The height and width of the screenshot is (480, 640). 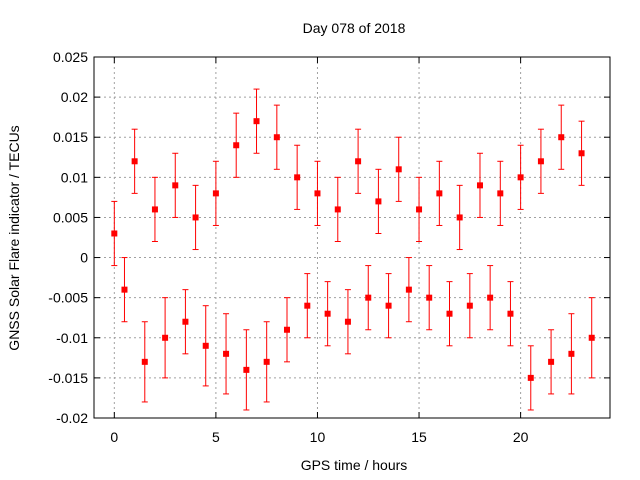 What do you see at coordinates (216, 437) in the screenshot?
I see `x-tick-label: 5` at bounding box center [216, 437].